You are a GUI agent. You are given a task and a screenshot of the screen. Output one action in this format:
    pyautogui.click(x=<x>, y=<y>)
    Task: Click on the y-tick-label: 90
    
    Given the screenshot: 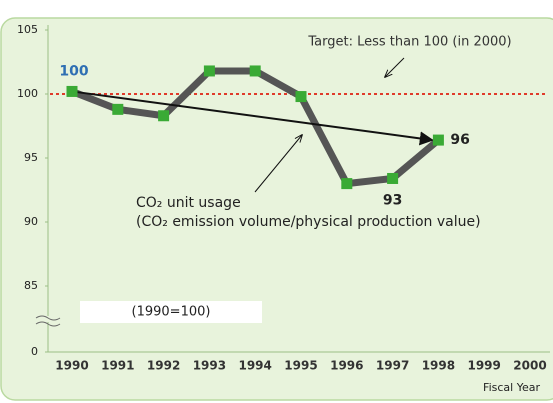 What is the action you would take?
    pyautogui.click(x=31, y=221)
    